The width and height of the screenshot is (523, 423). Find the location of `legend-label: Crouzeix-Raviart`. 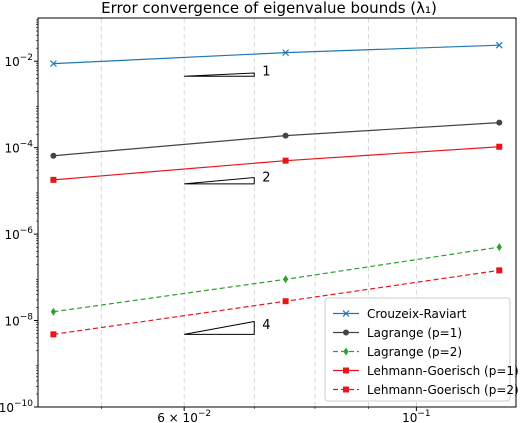

legend-label: Crouzeix-Raviart is located at coordinates (417, 314).